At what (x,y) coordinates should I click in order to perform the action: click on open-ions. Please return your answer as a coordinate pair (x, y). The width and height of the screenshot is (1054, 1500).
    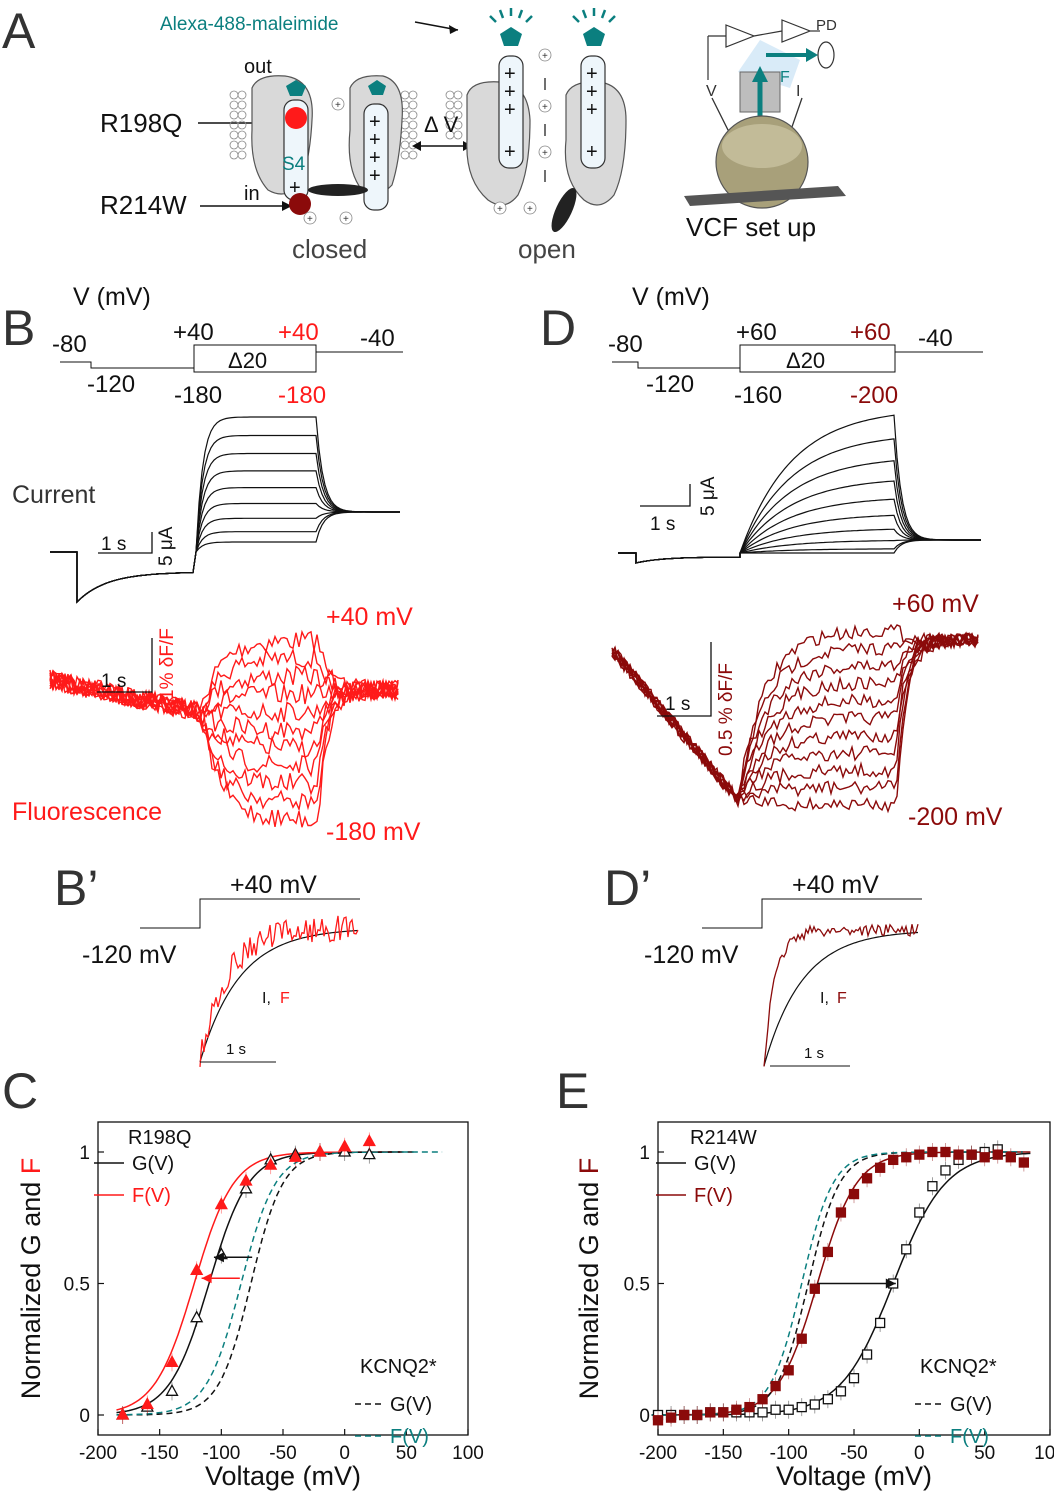
    Looking at the image, I should click on (522, 131).